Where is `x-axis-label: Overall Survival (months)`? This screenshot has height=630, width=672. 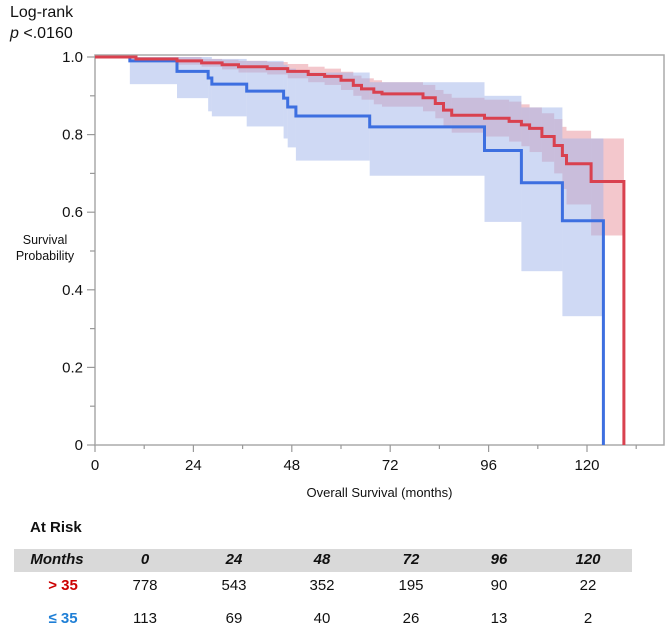 x-axis-label: Overall Survival (months) is located at coordinates (380, 492).